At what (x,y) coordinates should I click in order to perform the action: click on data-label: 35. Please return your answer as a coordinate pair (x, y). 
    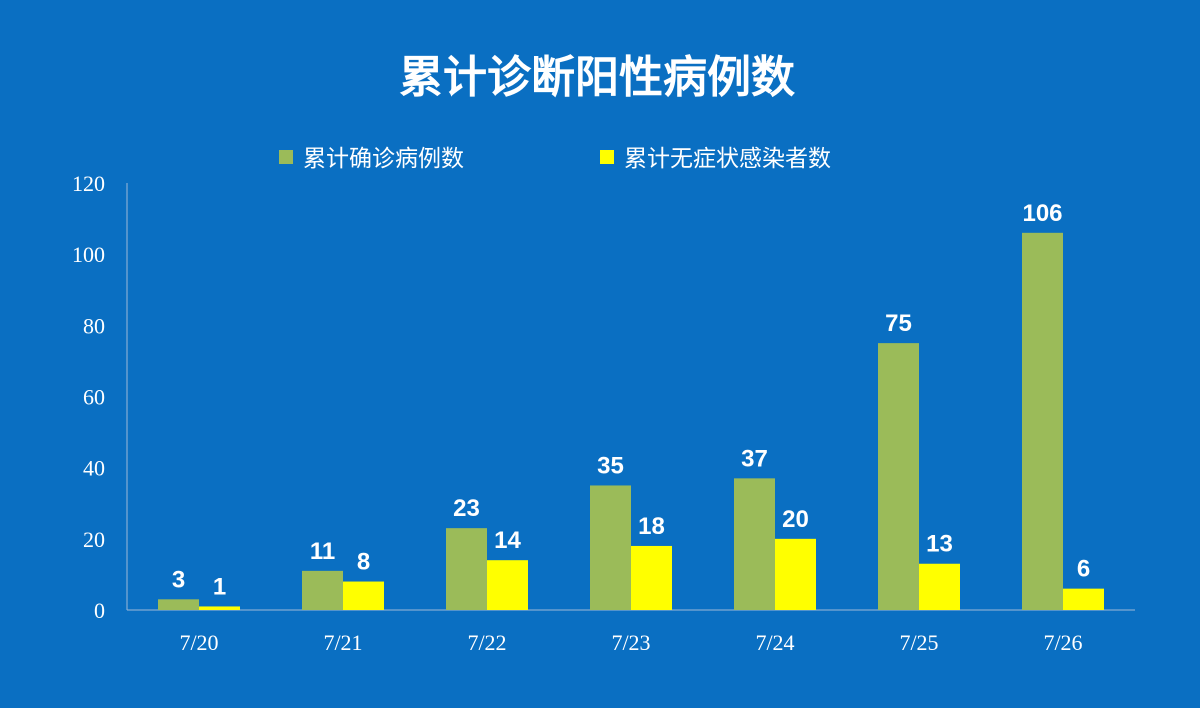
    Looking at the image, I should click on (610, 465).